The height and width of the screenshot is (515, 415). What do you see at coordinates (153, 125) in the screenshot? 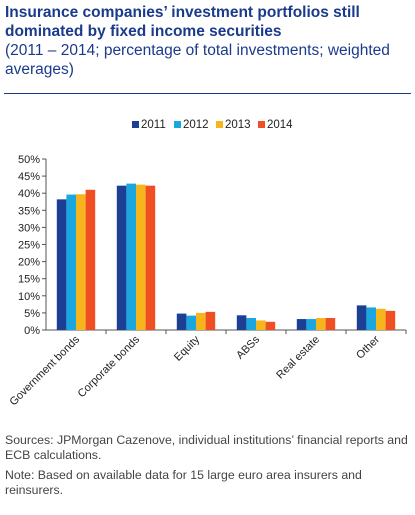
I see `legend-label-2011: 2011` at bounding box center [153, 125].